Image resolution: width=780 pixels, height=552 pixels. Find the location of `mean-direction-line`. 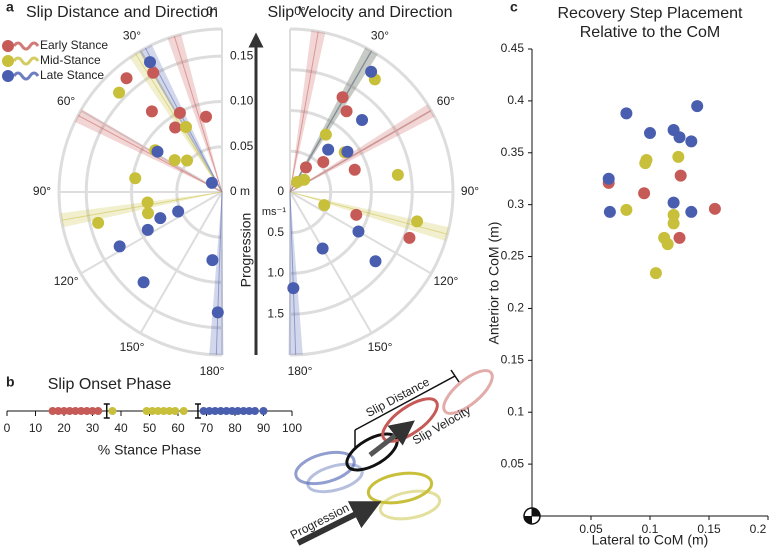

mean-direction-line is located at coordinates (304, 112).